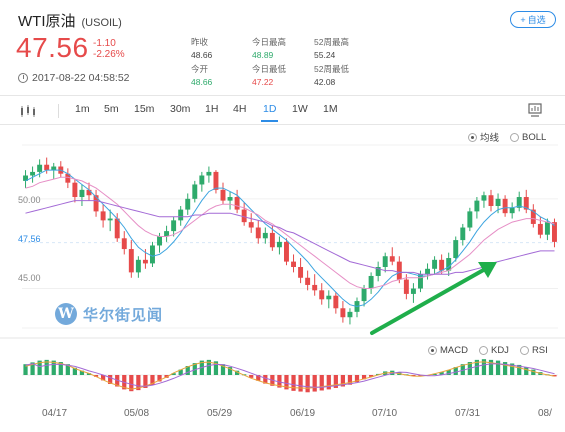 The image size is (565, 432). I want to click on boll-radio, so click(515, 137).